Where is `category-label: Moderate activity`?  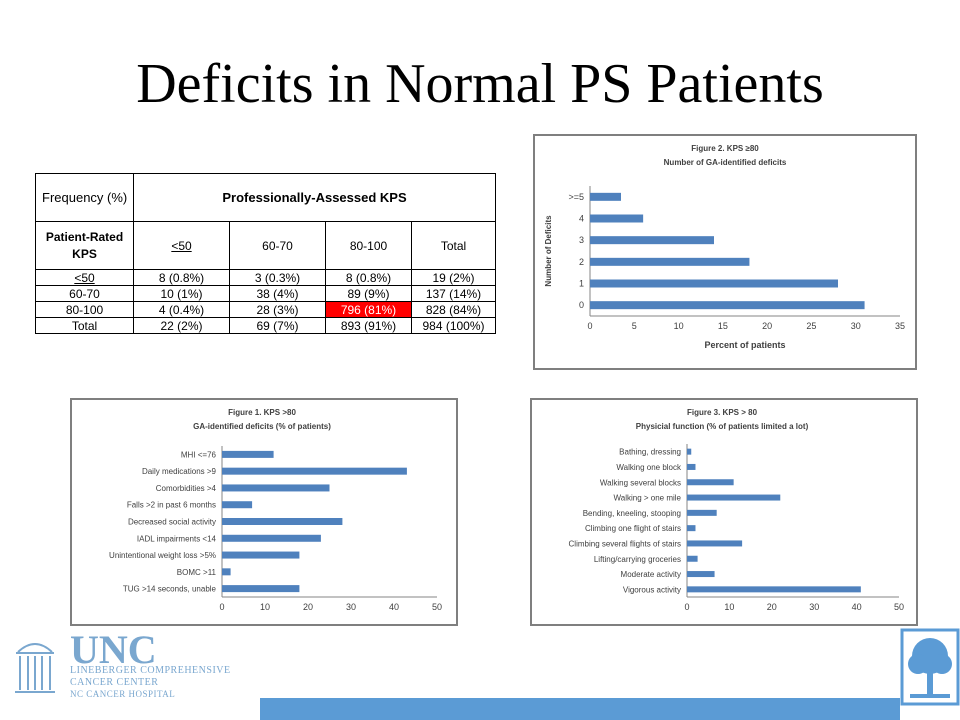 category-label: Moderate activity is located at coordinates (651, 574).